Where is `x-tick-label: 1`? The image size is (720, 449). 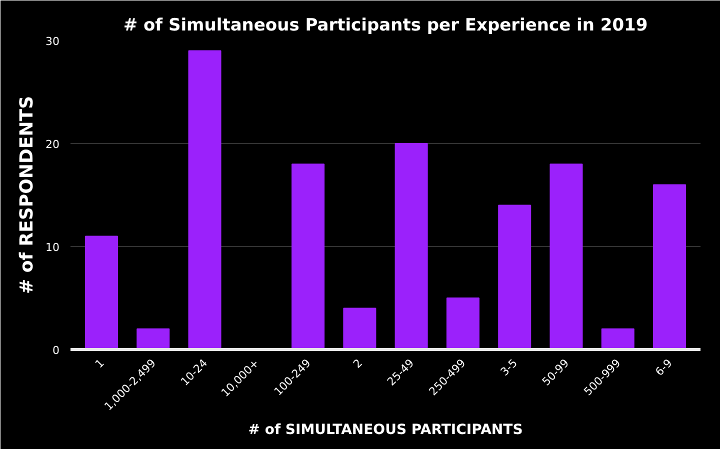
x-tick-label: 1 is located at coordinates (99, 363).